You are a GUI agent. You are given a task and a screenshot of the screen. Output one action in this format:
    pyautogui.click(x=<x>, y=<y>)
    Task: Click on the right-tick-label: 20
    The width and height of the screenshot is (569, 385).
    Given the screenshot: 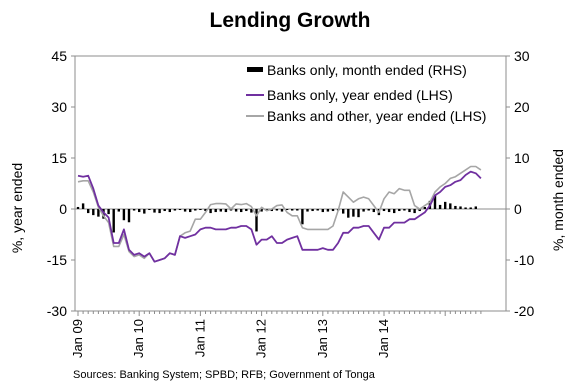 What is the action you would take?
    pyautogui.click(x=522, y=107)
    